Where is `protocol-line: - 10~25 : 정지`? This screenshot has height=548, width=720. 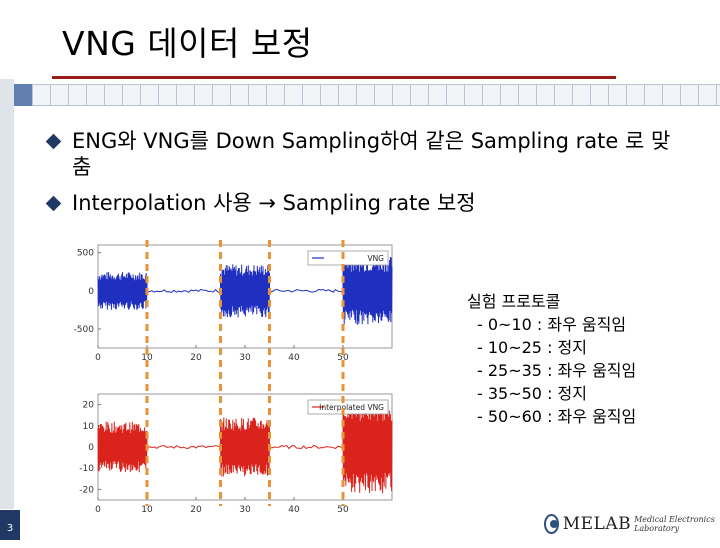 protocol-line: - 10~25 : 정지 is located at coordinates (532, 347).